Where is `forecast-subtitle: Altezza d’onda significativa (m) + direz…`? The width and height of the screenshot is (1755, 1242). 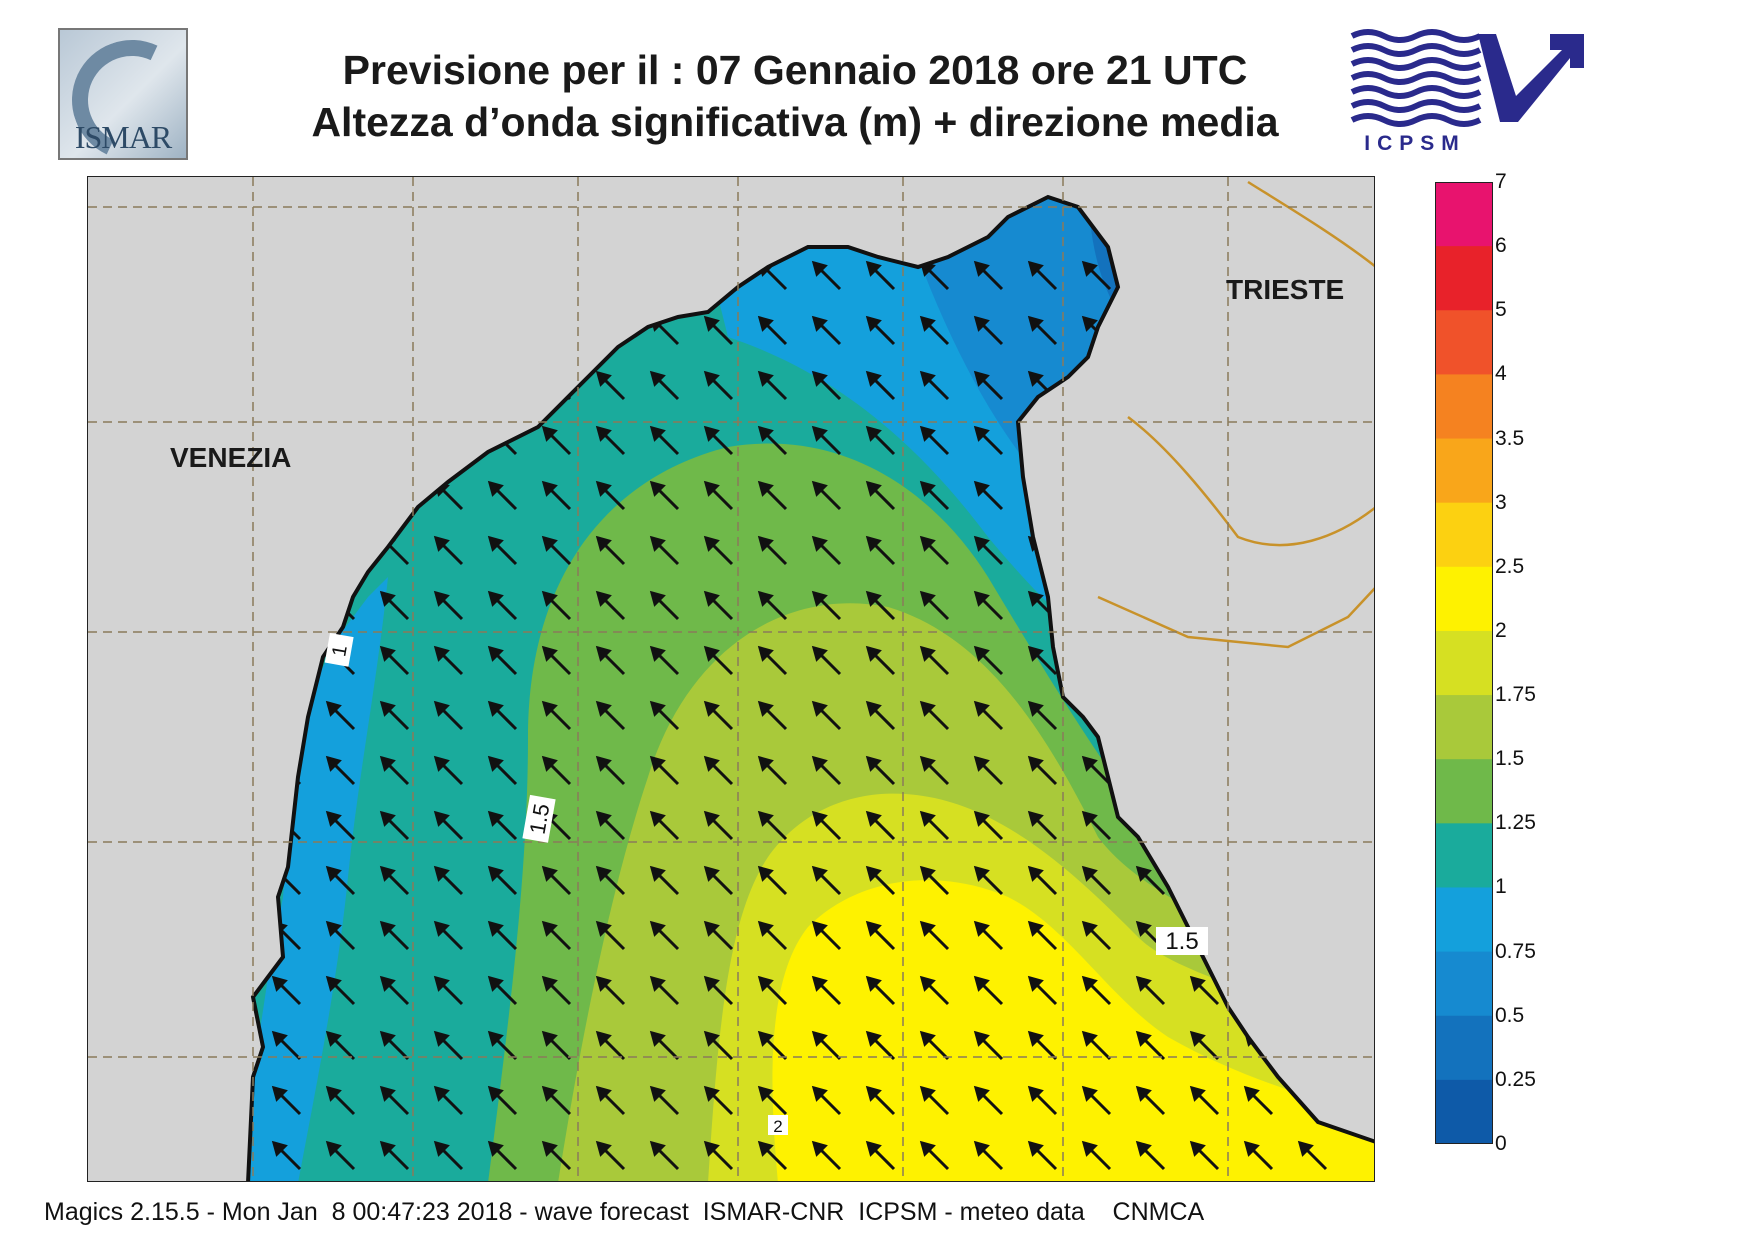 forecast-subtitle: Altezza d’onda significativa (m) + direz… is located at coordinates (795, 122).